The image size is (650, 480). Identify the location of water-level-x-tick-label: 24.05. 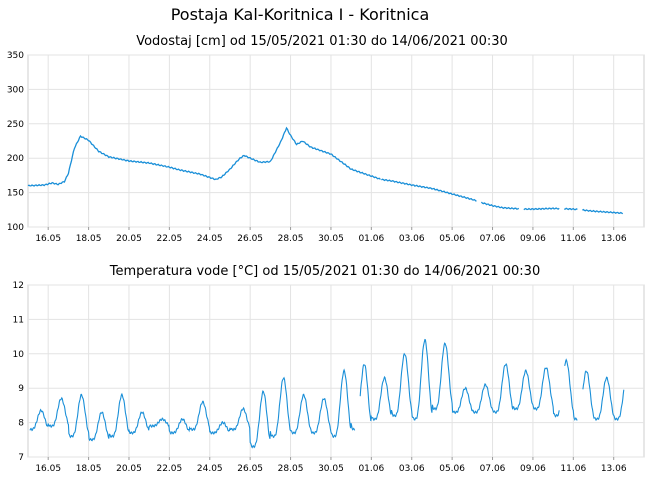
(210, 239).